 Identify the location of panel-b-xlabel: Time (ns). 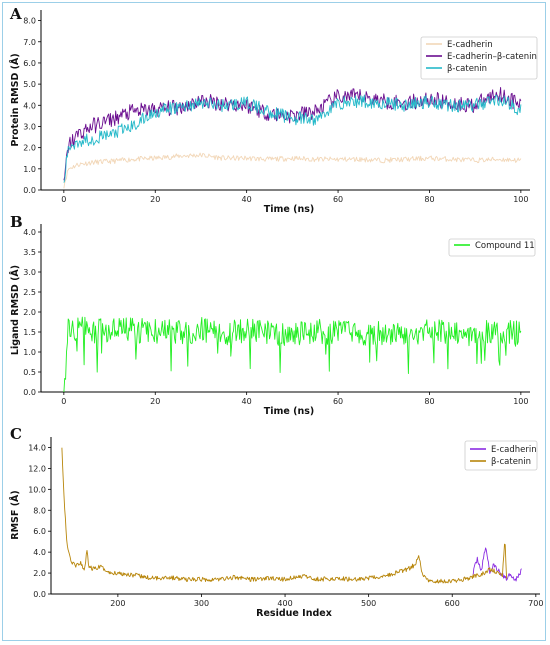
(289, 411).